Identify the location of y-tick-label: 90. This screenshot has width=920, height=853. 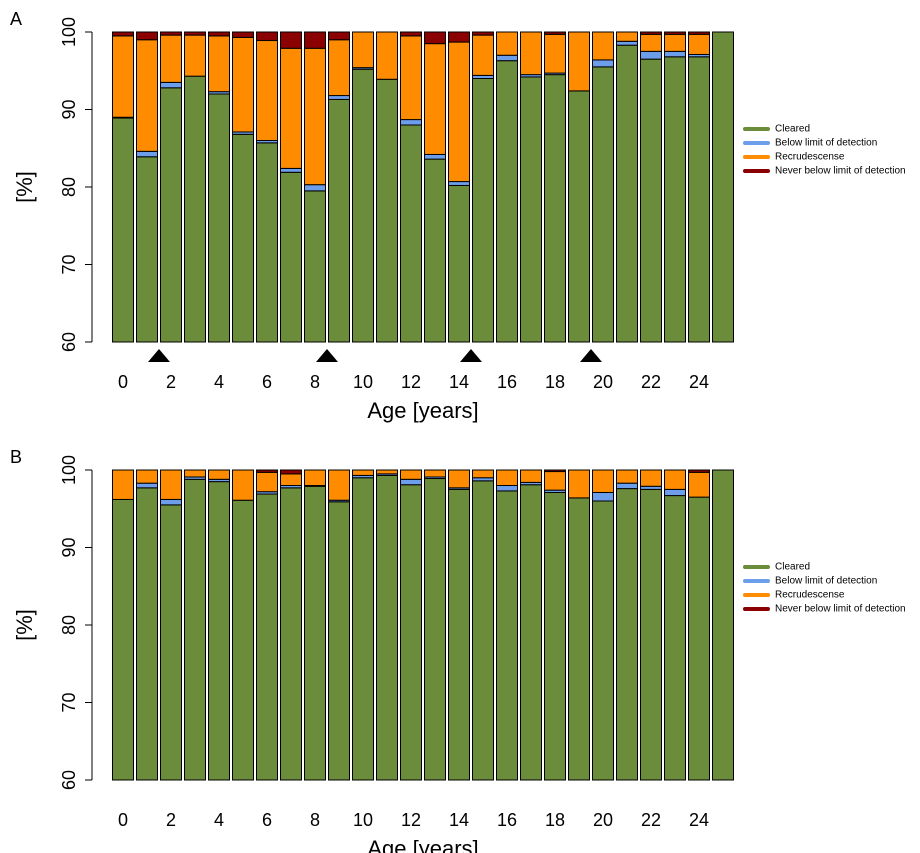
(69, 547).